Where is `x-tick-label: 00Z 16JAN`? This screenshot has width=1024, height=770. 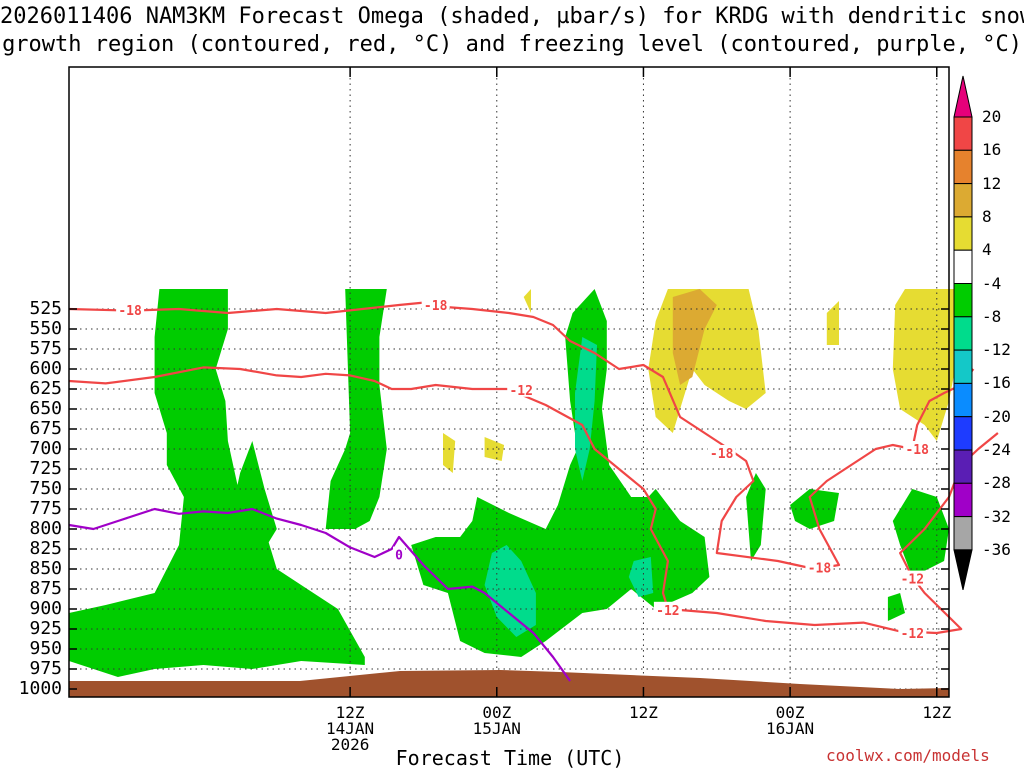
x-tick-label: 00Z 16JAN is located at coordinates (790, 721).